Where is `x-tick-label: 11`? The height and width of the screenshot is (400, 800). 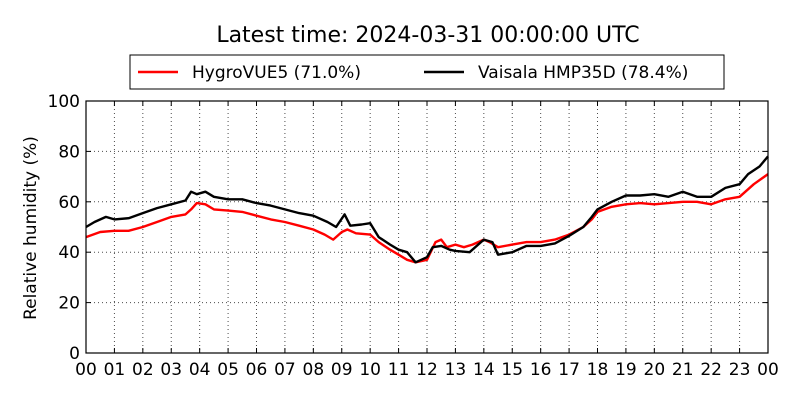 x-tick-label: 11 is located at coordinates (399, 370).